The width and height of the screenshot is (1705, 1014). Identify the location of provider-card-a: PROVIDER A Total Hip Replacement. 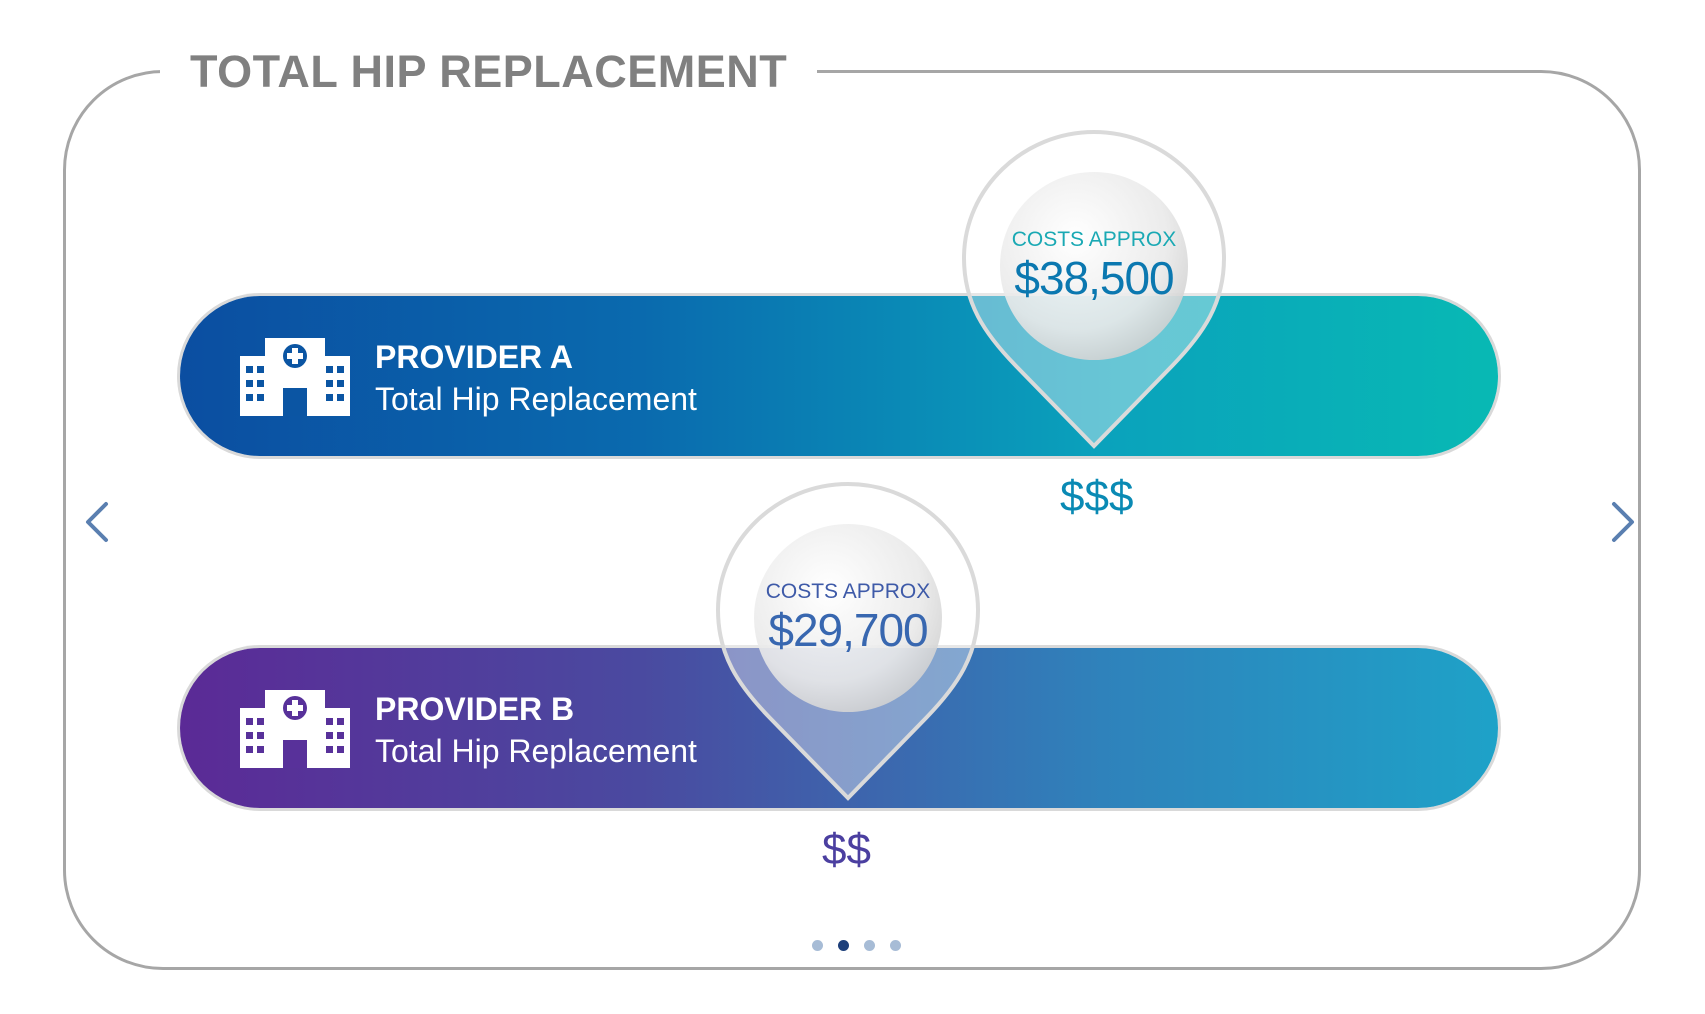
(839, 376).